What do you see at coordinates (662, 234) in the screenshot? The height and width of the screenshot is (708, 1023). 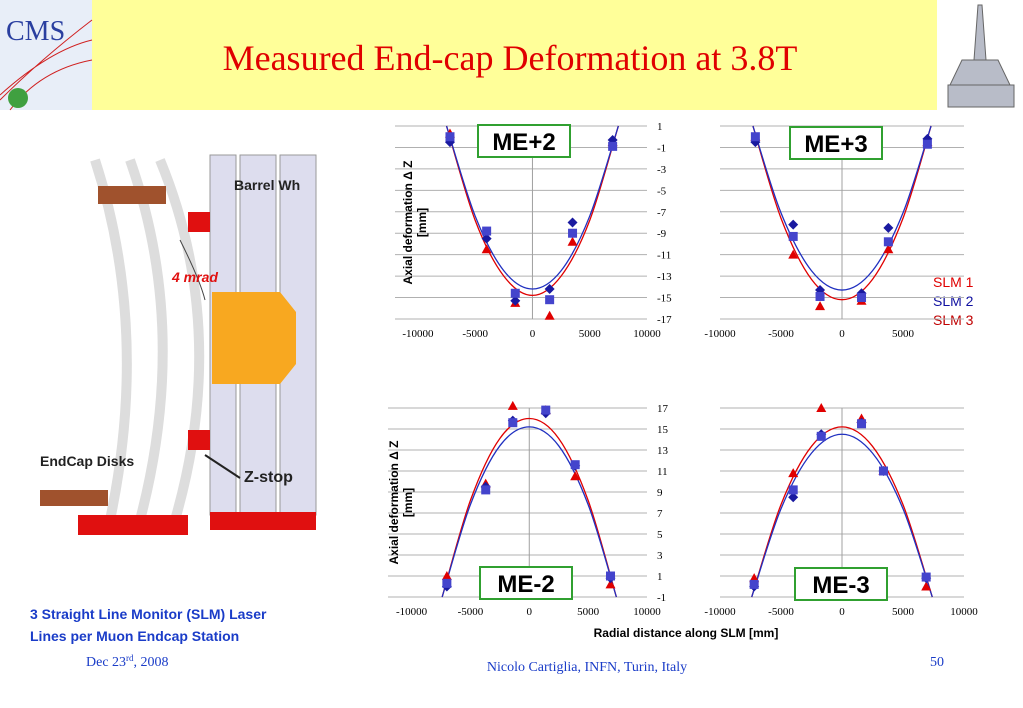 I see `y-tick-label: -9` at bounding box center [662, 234].